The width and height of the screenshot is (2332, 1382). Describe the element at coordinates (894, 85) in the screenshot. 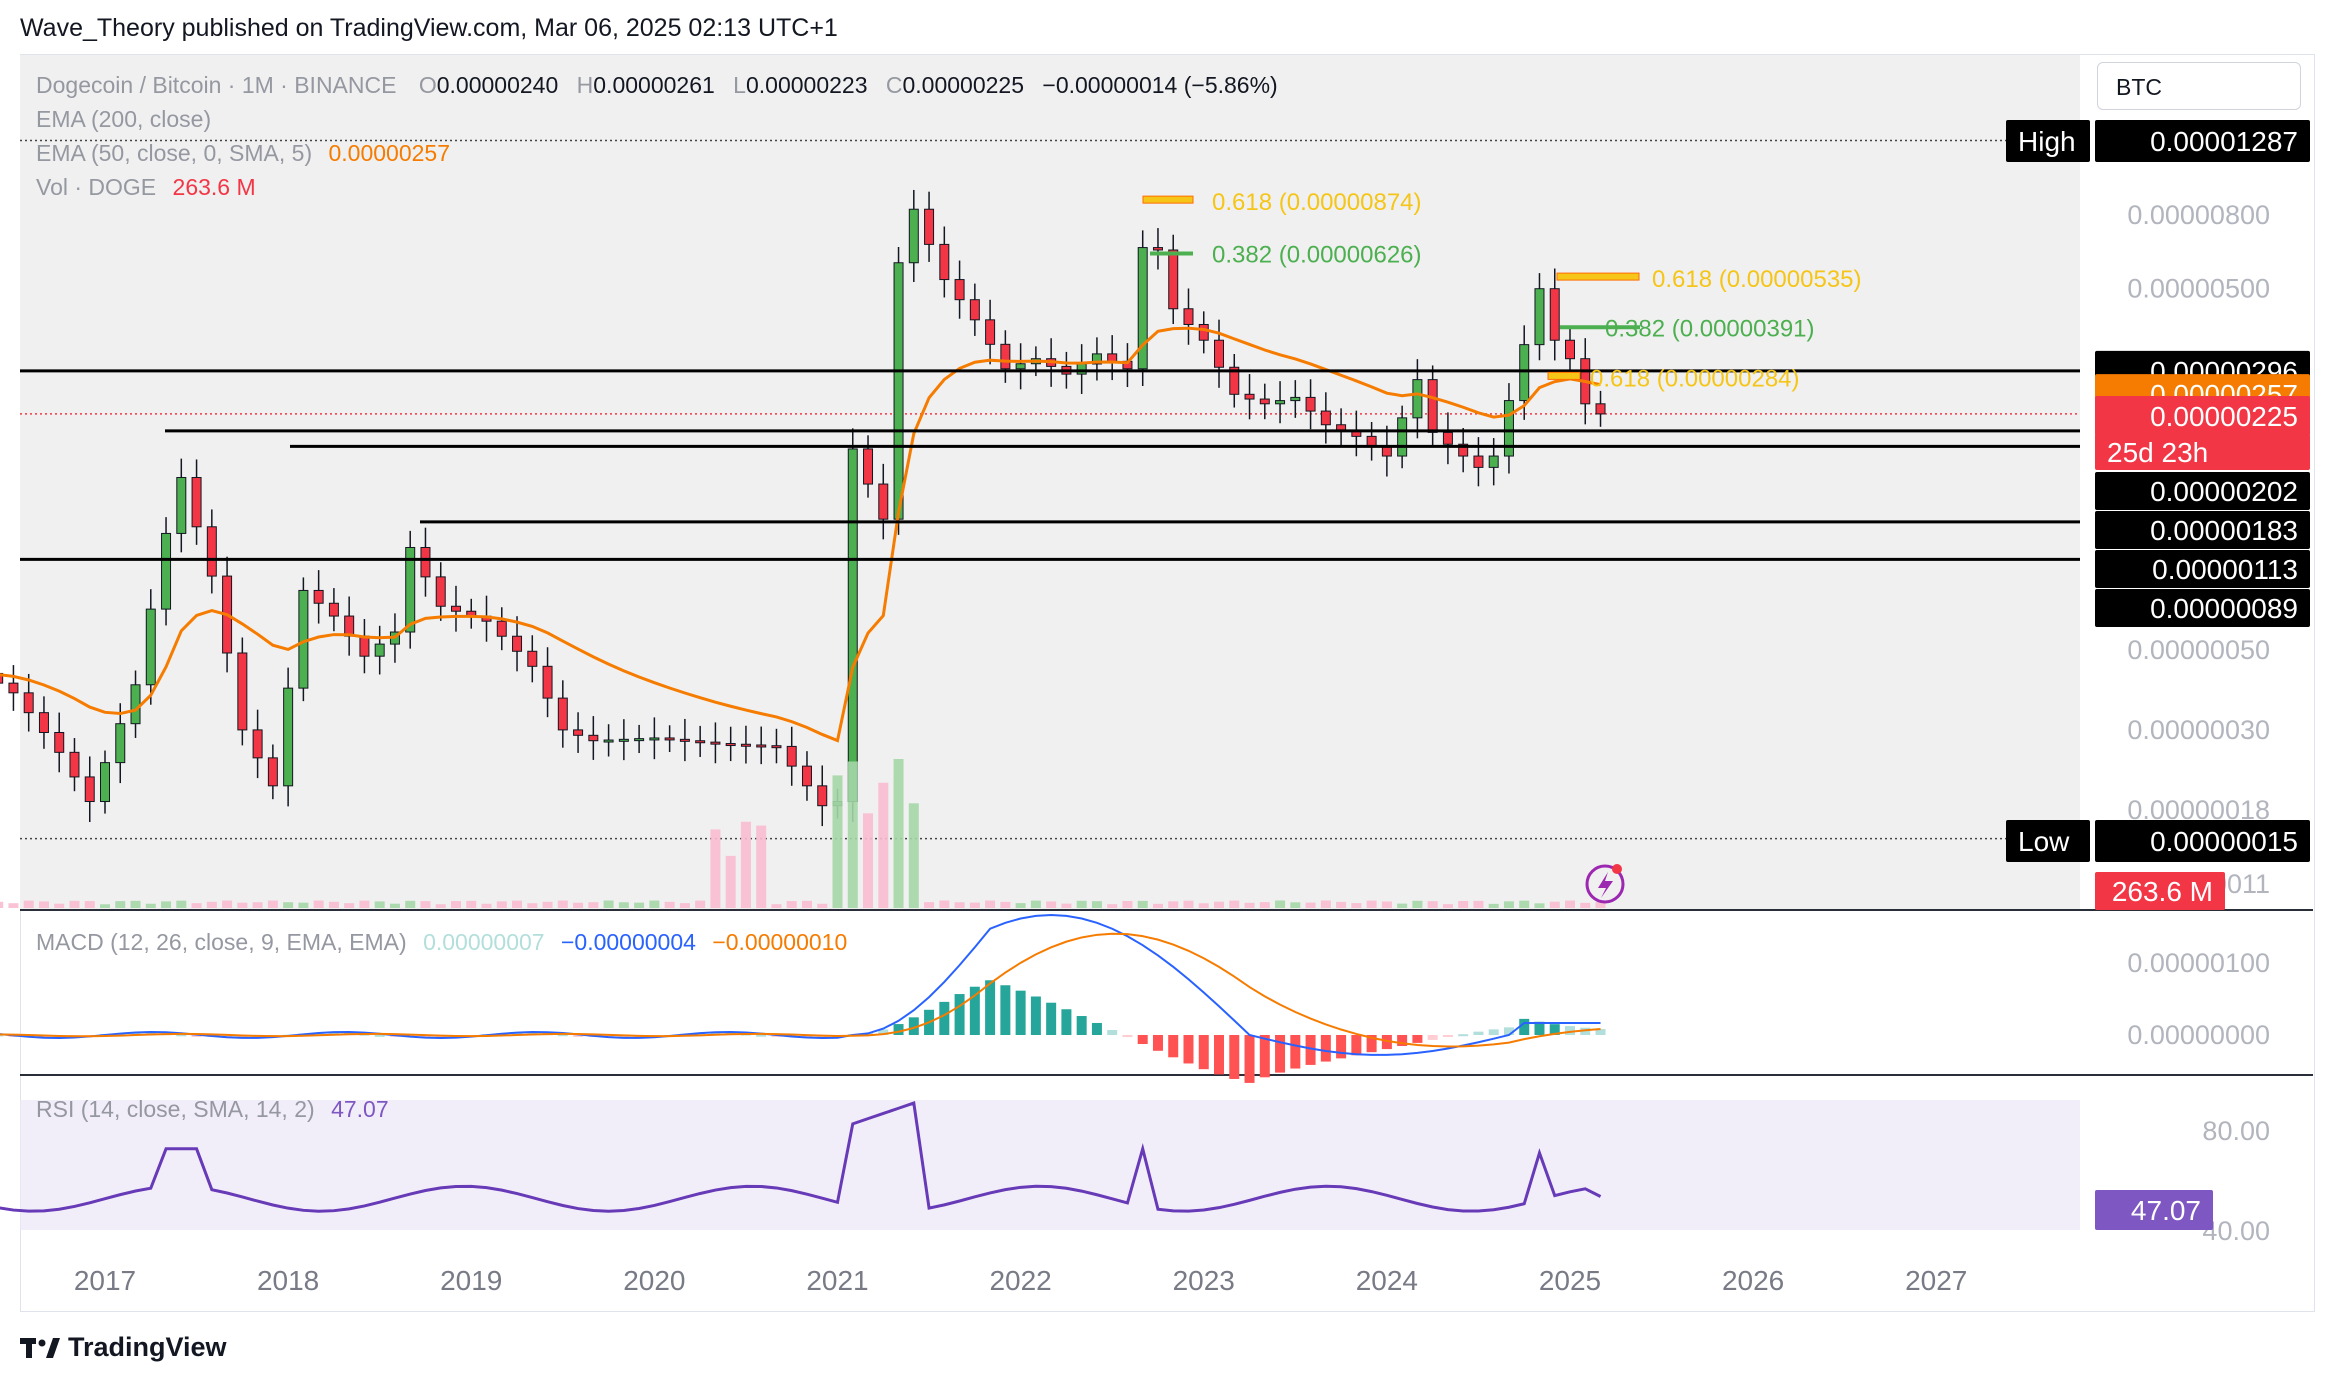

I see `close-label: C` at that location.